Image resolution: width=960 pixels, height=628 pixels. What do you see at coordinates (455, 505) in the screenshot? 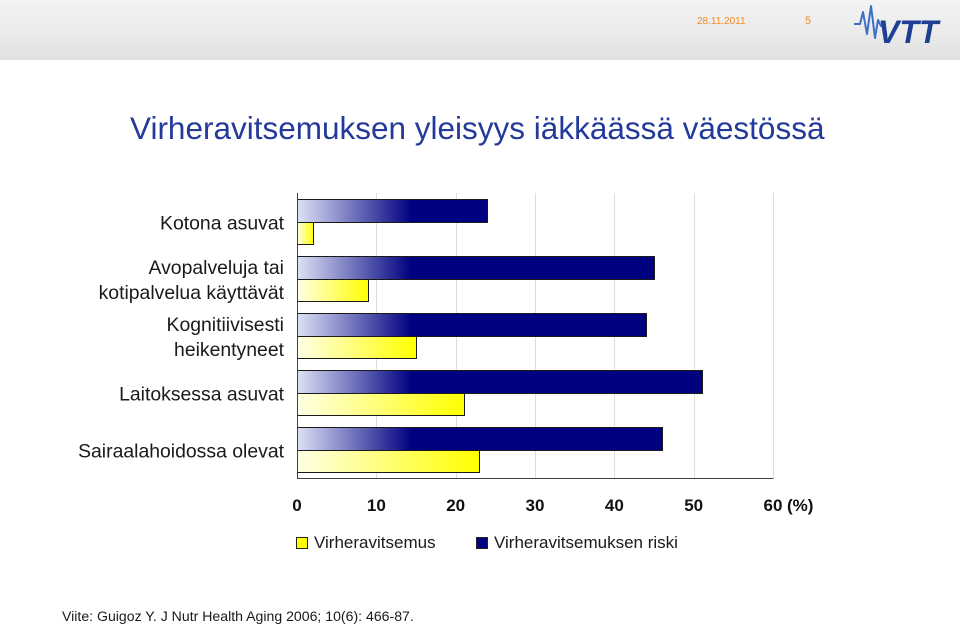
I see `x-tick-label: 20` at bounding box center [455, 505].